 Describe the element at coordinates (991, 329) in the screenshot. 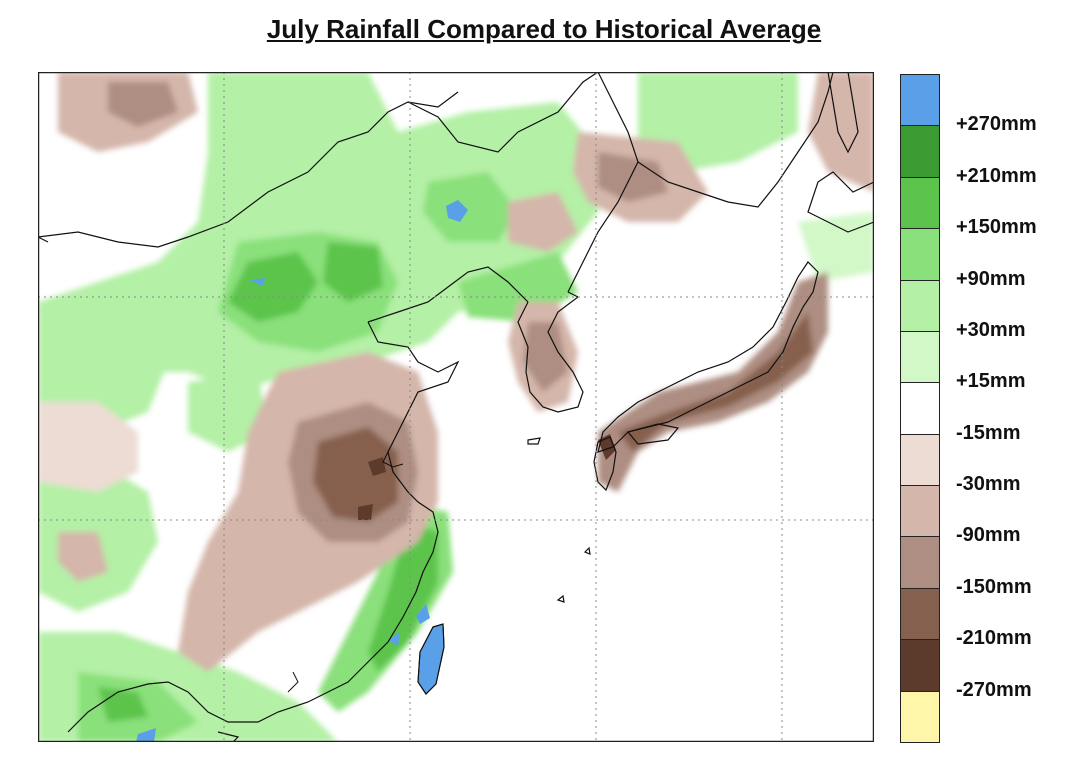

I see `legend-label: +30mm` at that location.